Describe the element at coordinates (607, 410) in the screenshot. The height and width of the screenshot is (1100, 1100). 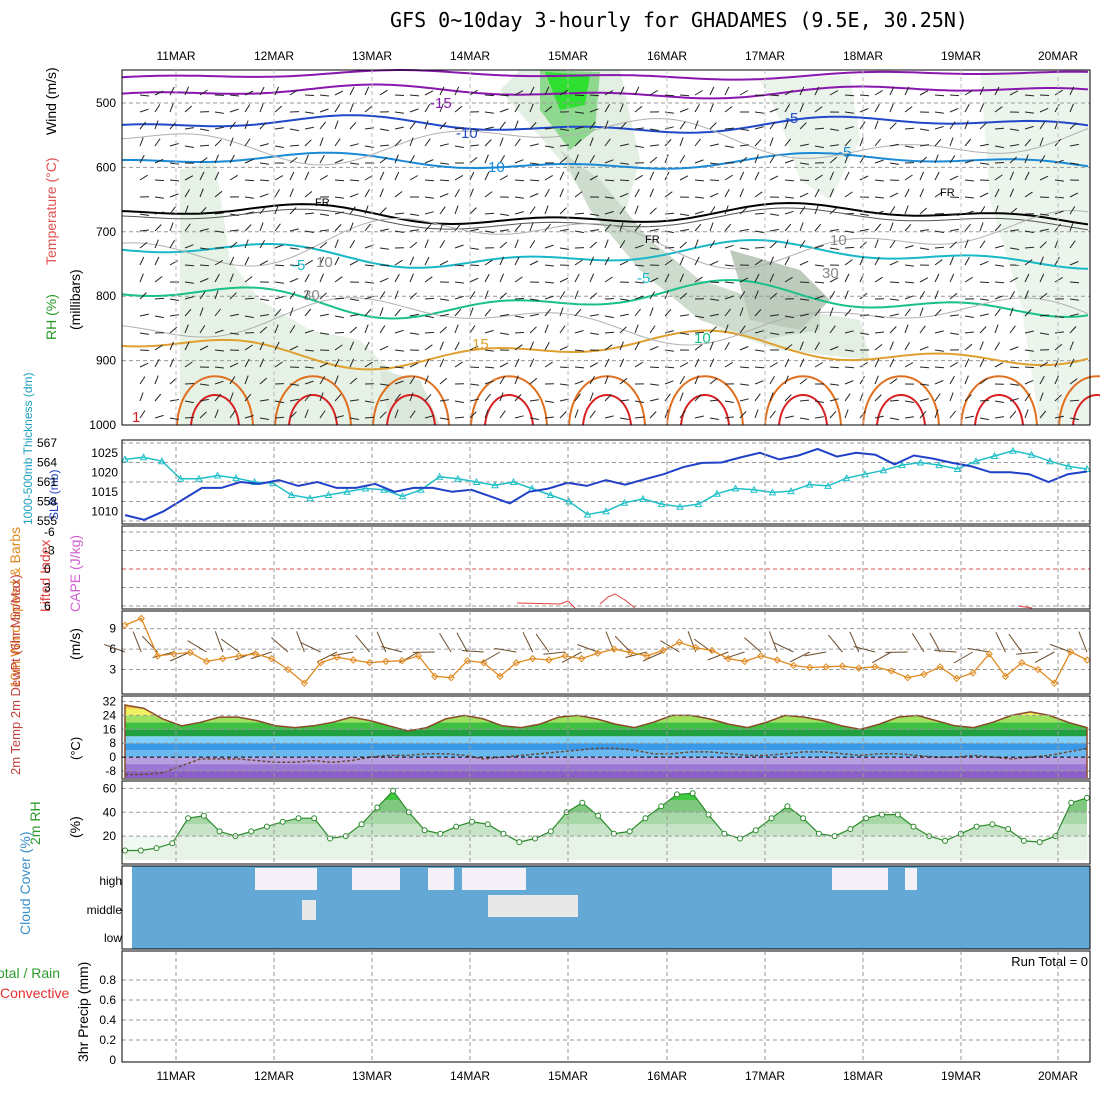
I see `isotherm-25-loop` at that location.